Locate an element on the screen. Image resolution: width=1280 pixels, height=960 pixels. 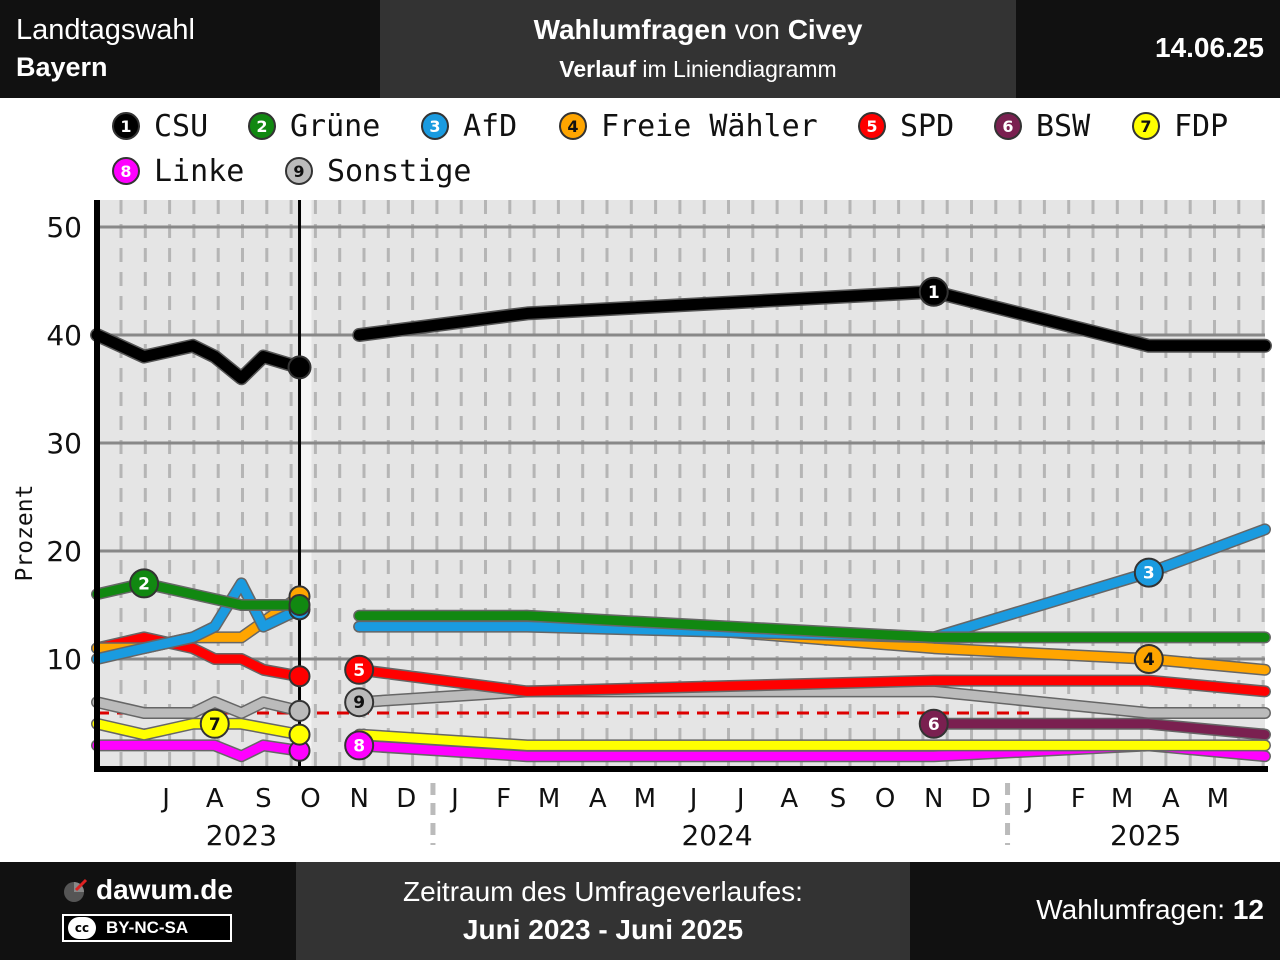
series-label-num-linke: 8 is located at coordinates (359, 746).